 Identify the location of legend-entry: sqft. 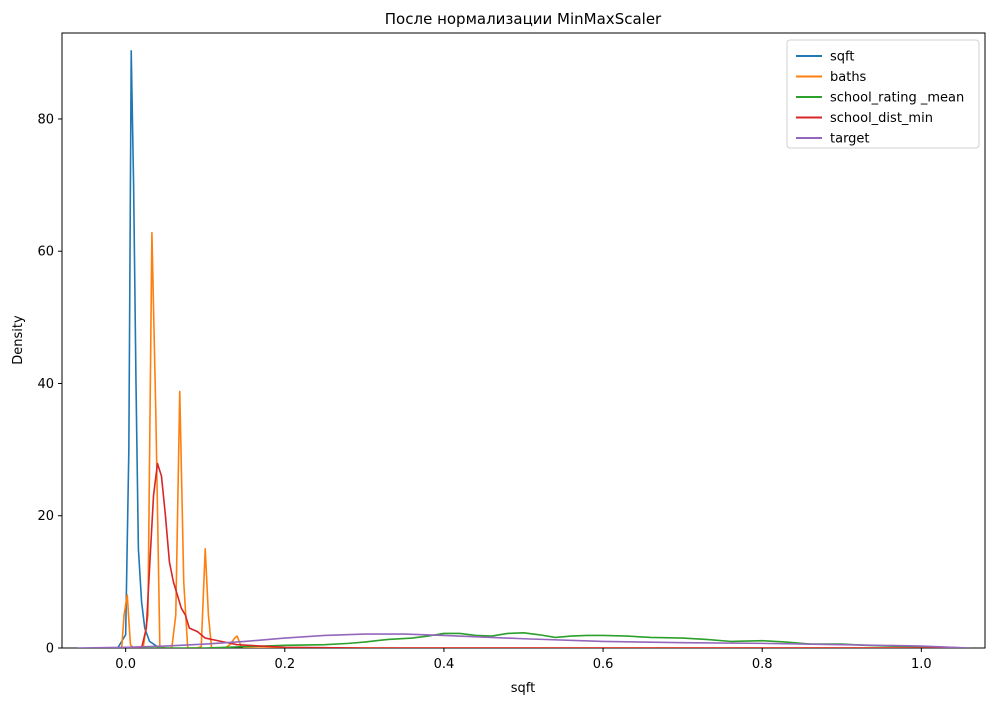
(842, 57).